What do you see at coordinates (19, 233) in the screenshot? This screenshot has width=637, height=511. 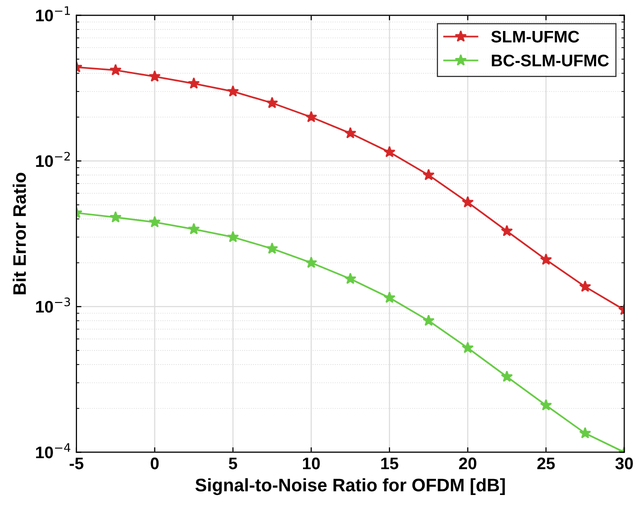 I see `y-axis-title: Bit Error Ratio` at bounding box center [19, 233].